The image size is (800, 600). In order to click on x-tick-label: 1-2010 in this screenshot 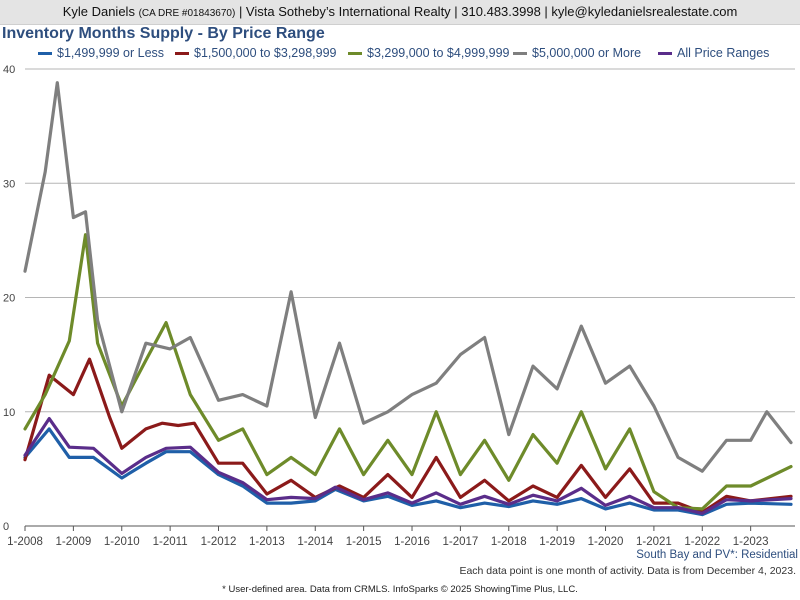, I will do `click(122, 542)`.